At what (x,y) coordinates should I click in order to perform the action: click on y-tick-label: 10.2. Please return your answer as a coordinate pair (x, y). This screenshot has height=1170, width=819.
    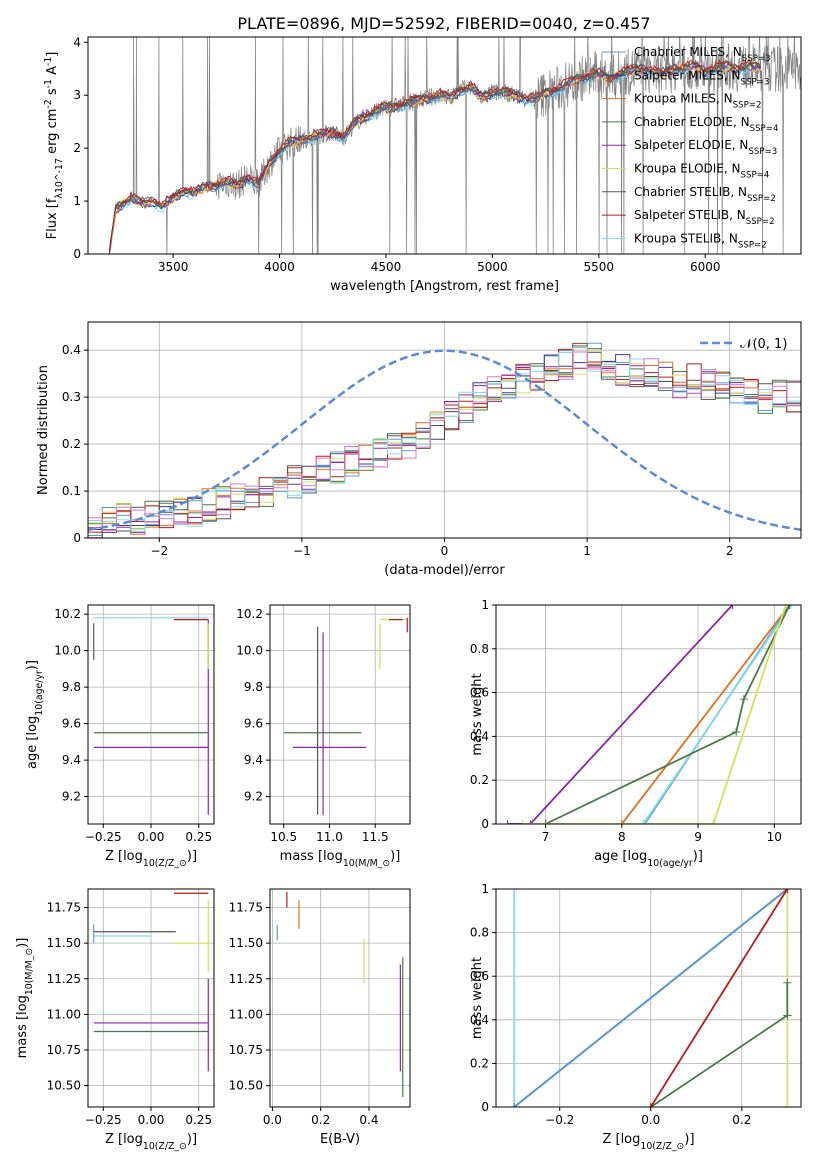
    Looking at the image, I should click on (67, 614).